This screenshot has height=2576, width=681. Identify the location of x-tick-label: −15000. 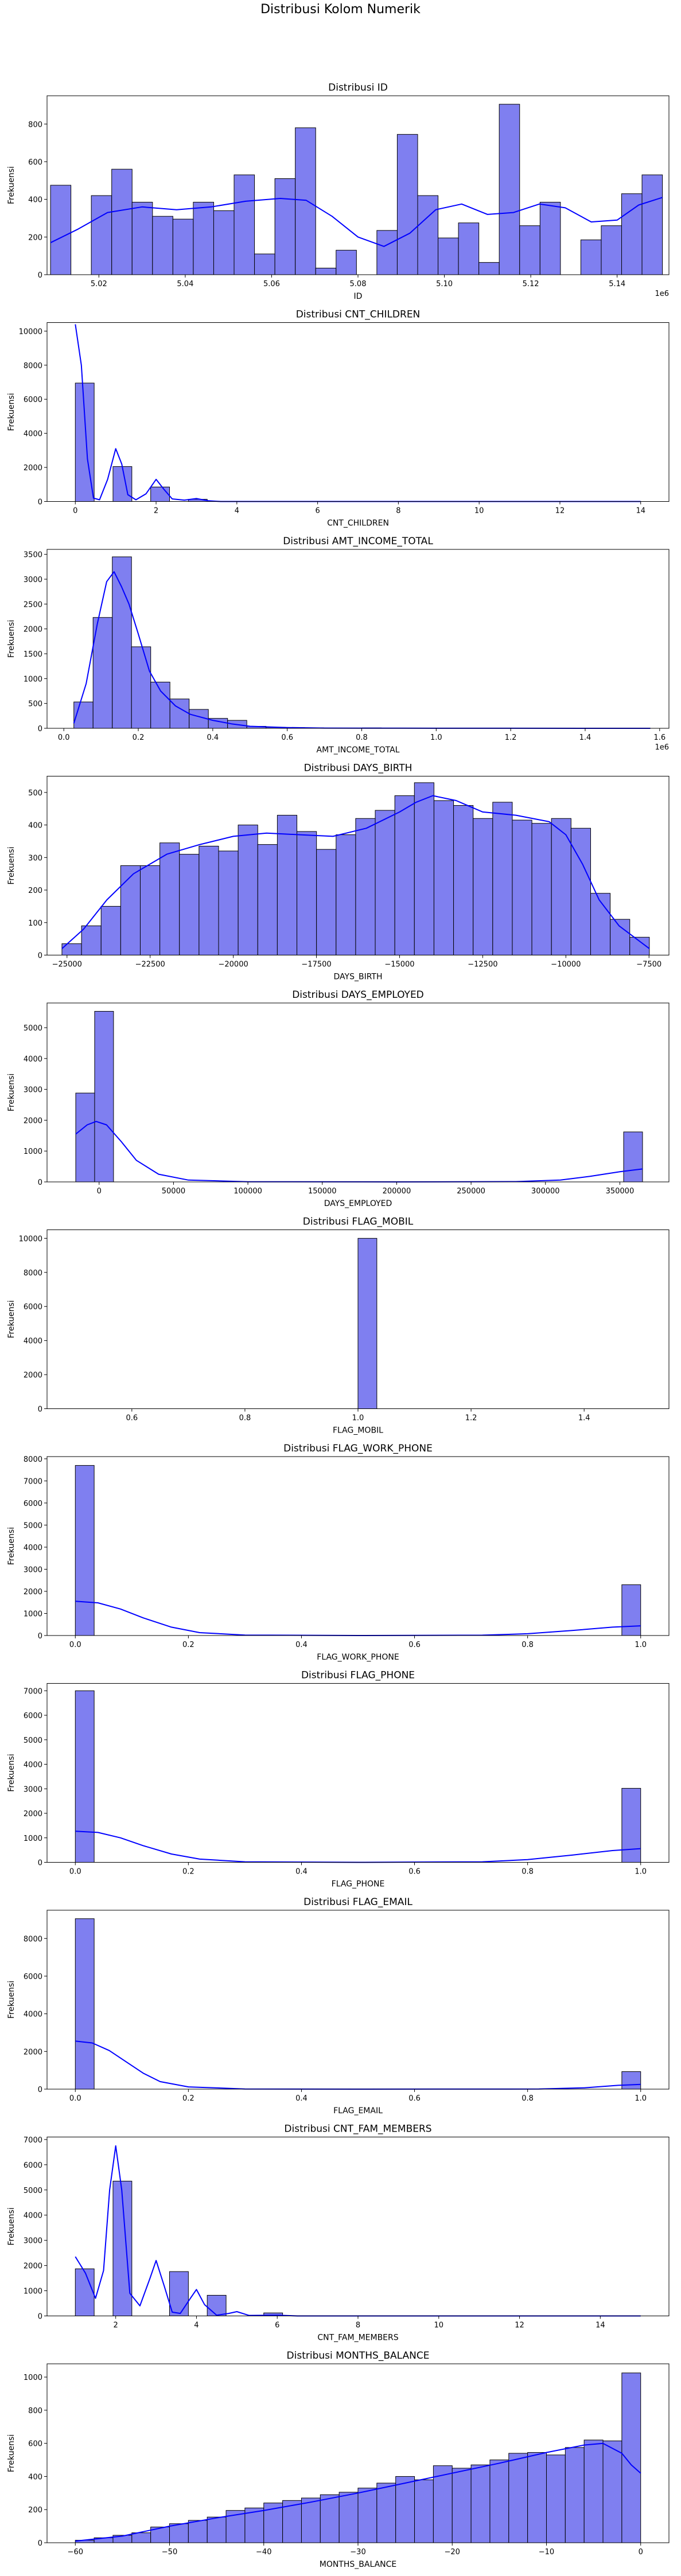
(399, 965).